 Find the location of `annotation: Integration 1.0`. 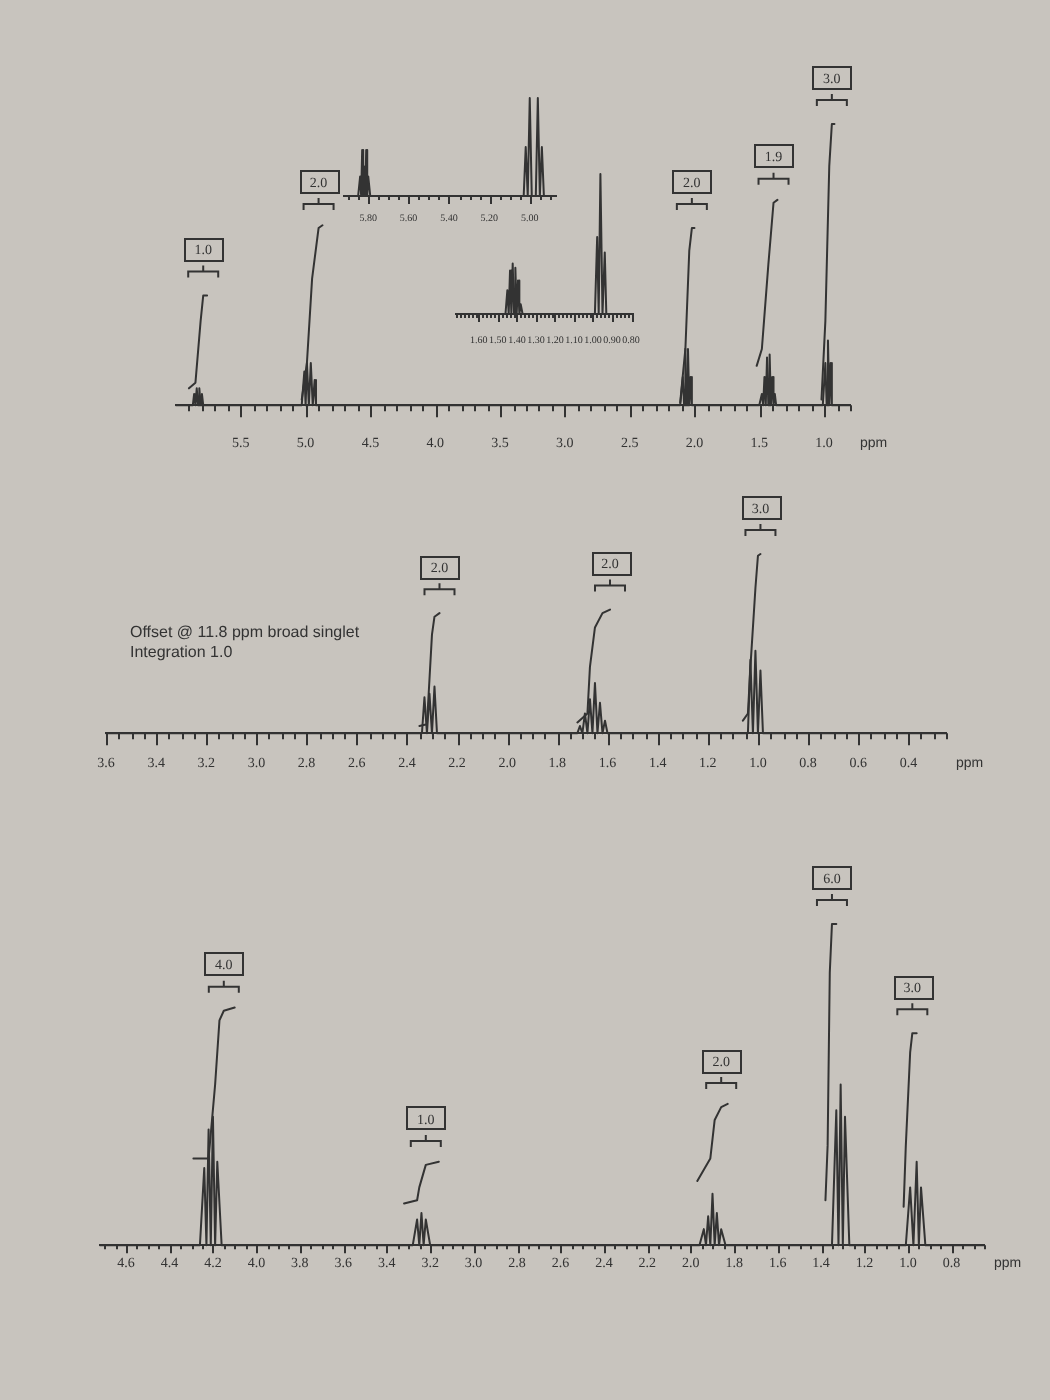

annotation: Integration 1.0 is located at coordinates (182, 652).